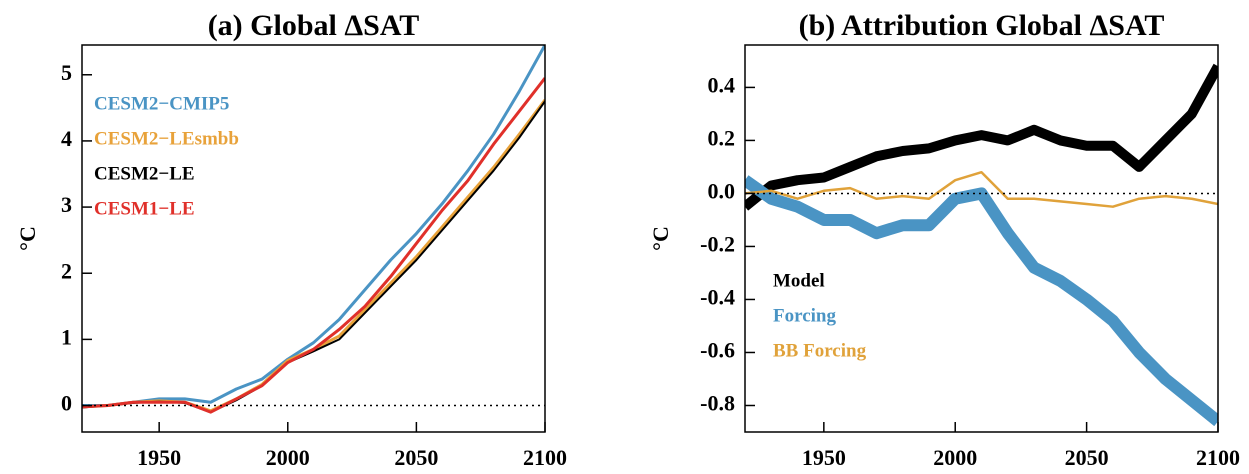  Describe the element at coordinates (314, 25) in the screenshot. I see `chart-title: (a) Global ΔSAT` at that location.